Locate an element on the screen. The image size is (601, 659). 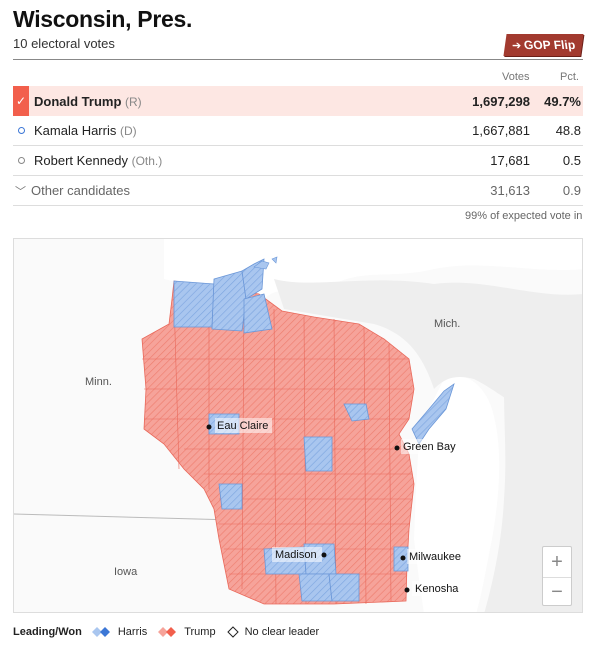
city-label: Kenosha is located at coordinates (437, 589).